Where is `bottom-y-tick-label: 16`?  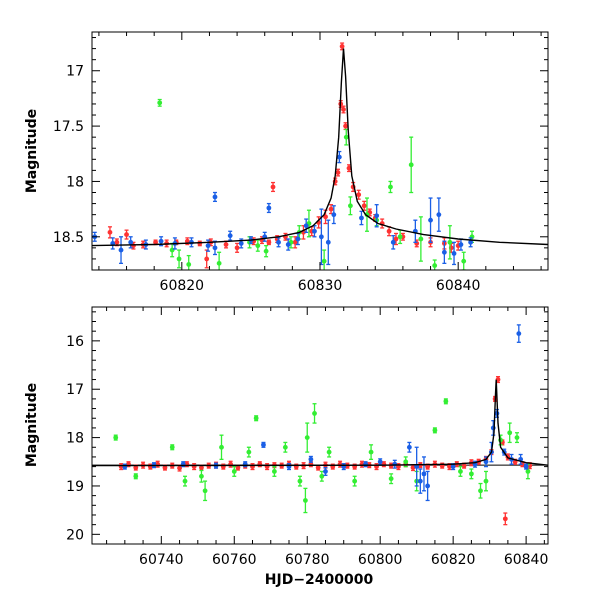 bottom-y-tick-label: 16 is located at coordinates (75, 342).